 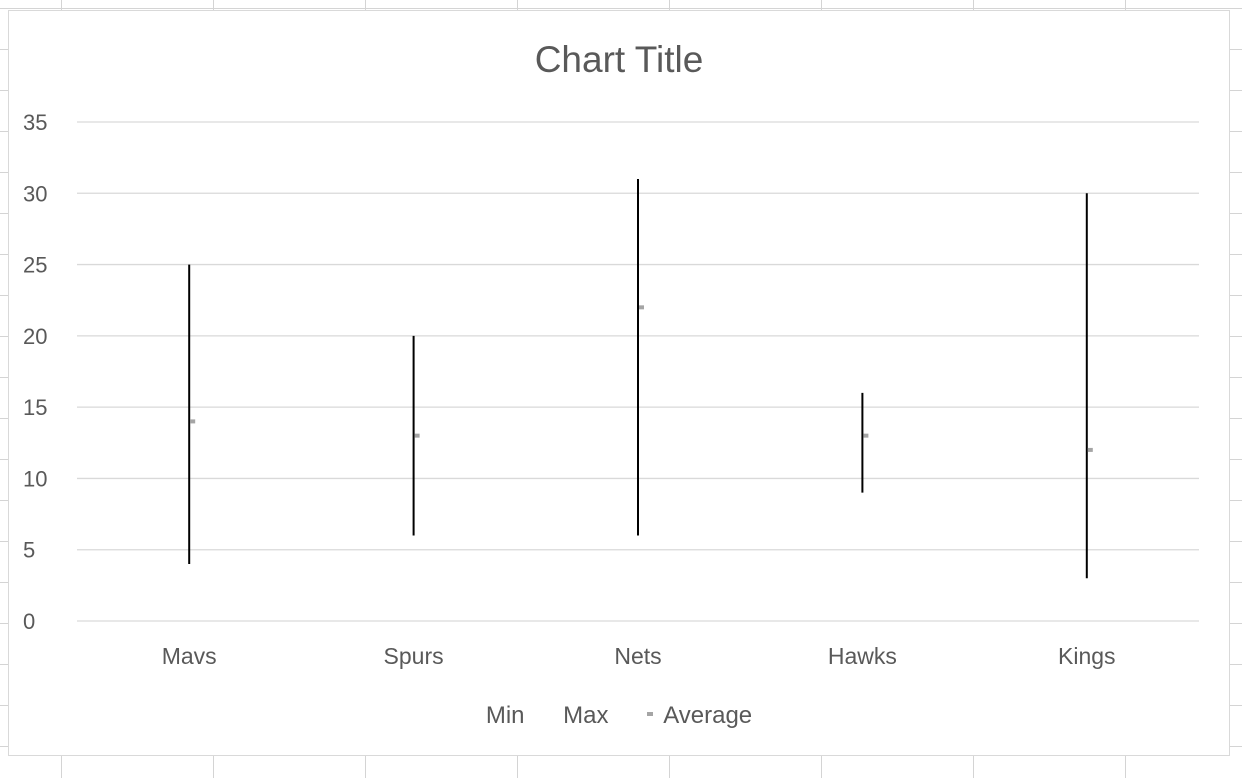 I want to click on average-marker-kings, so click(x=1090, y=449).